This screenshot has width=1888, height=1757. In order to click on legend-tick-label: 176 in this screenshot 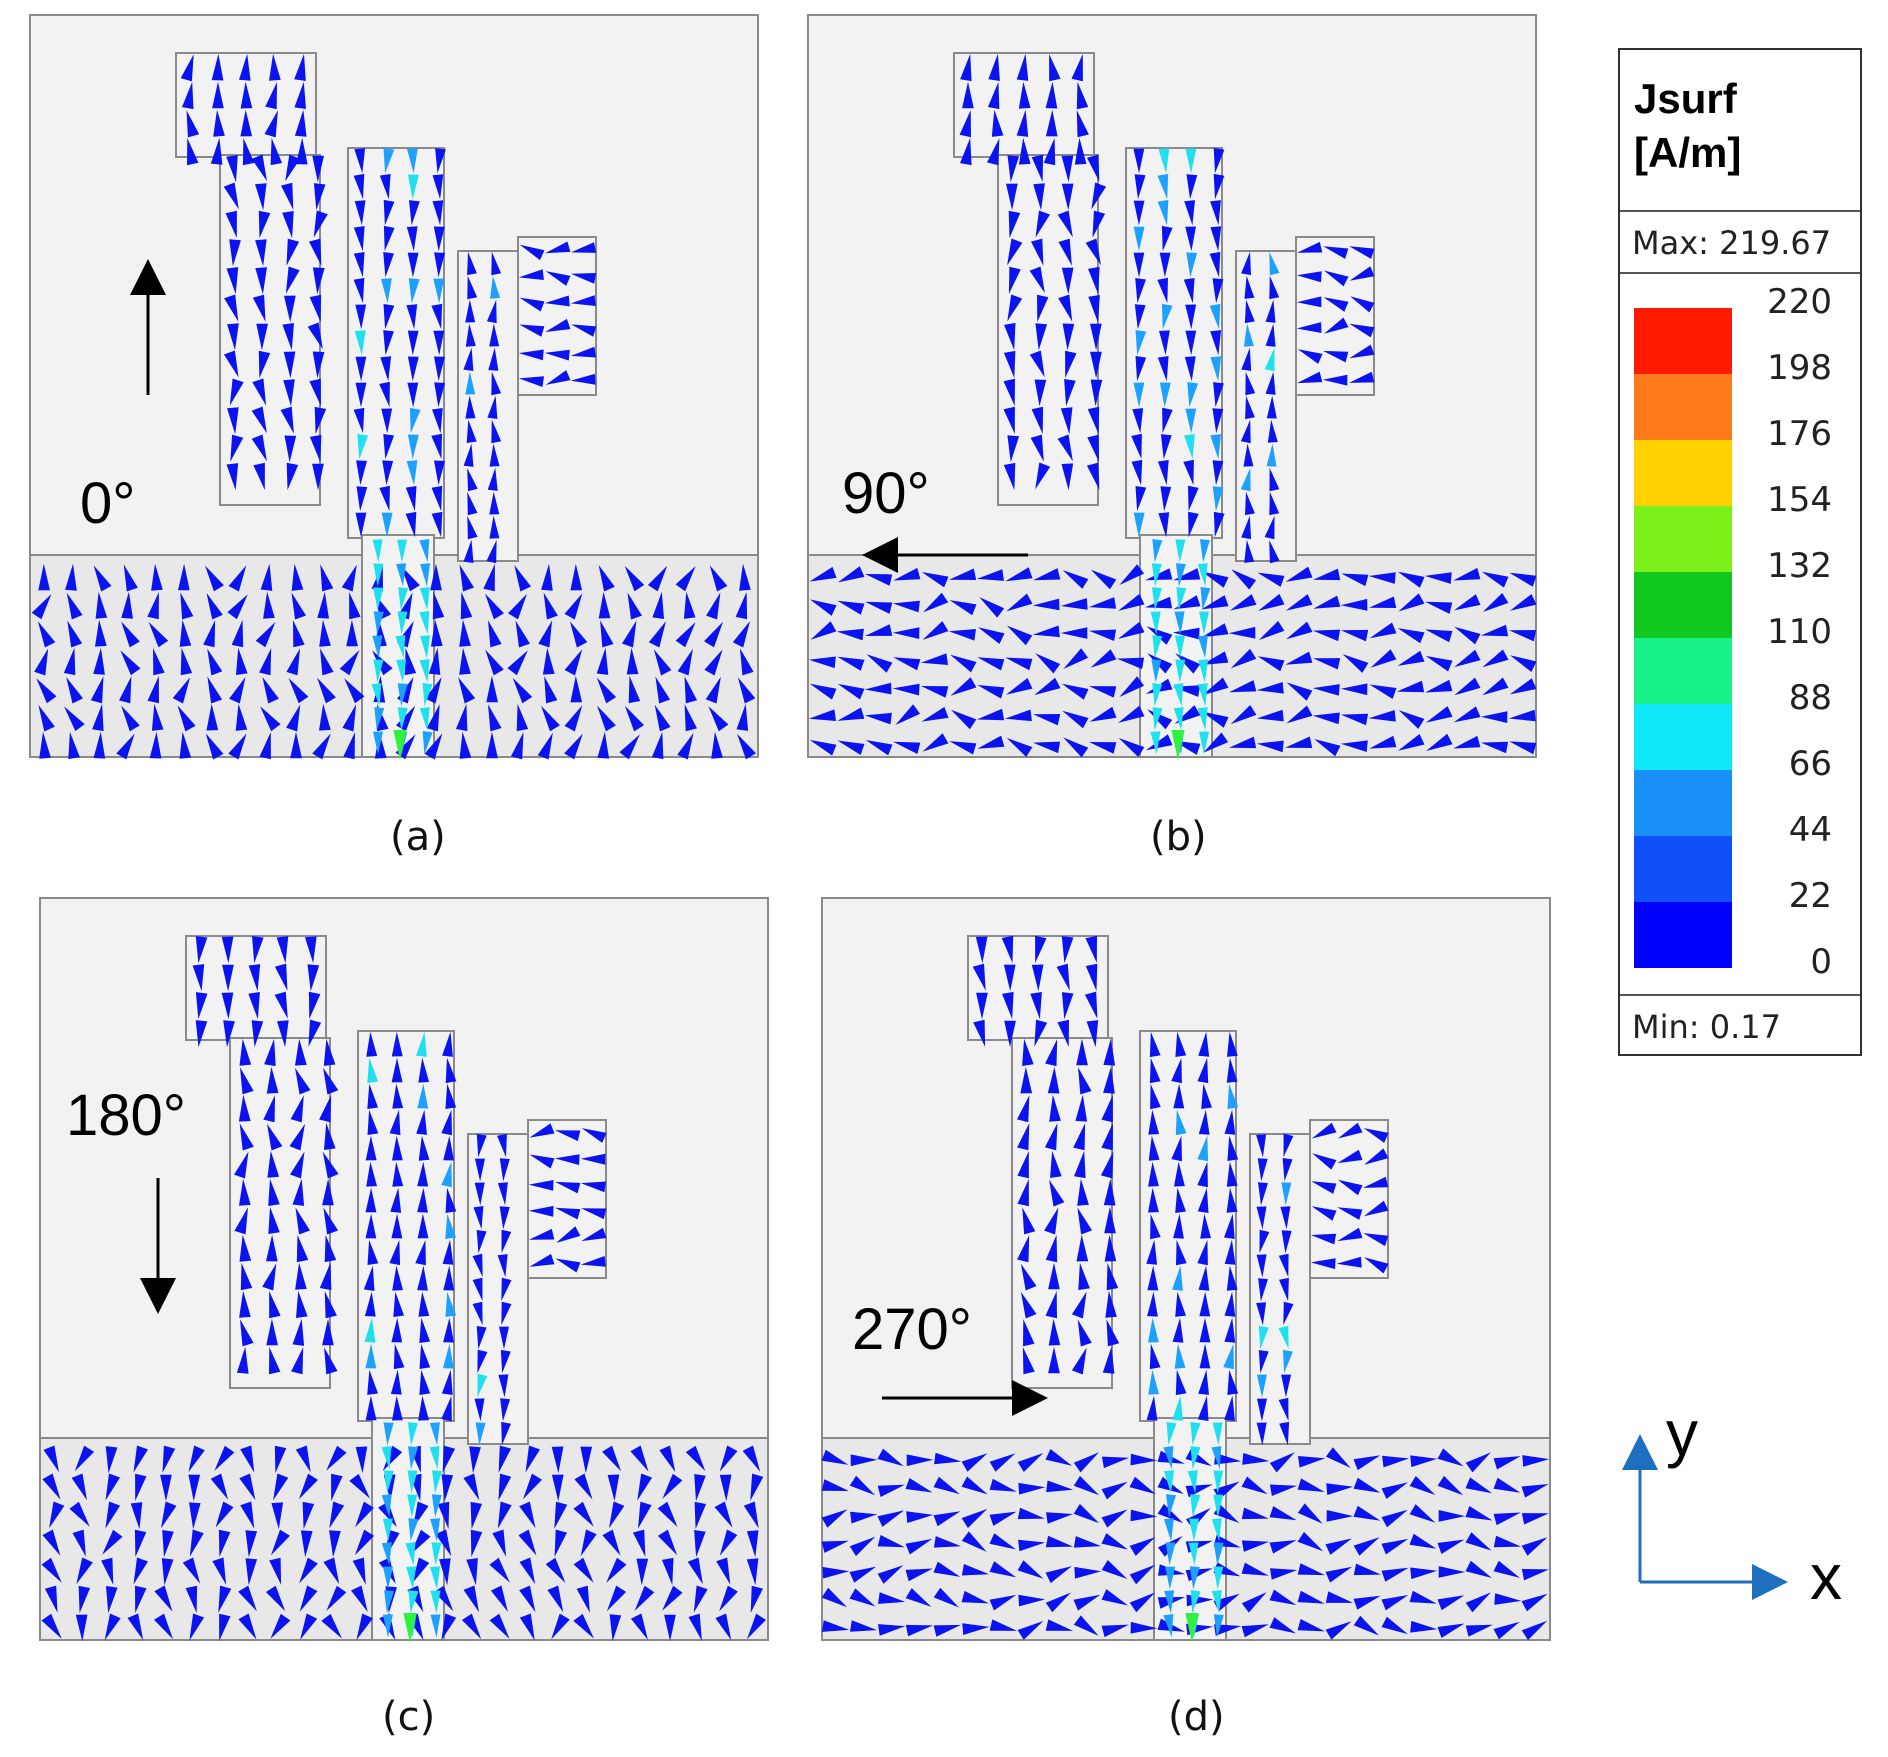, I will do `click(1799, 434)`.